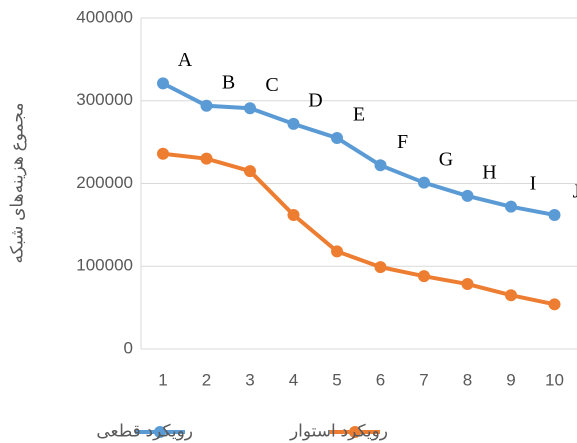 This screenshot has width=577, height=443. I want to click on annotation: A, so click(185, 60).